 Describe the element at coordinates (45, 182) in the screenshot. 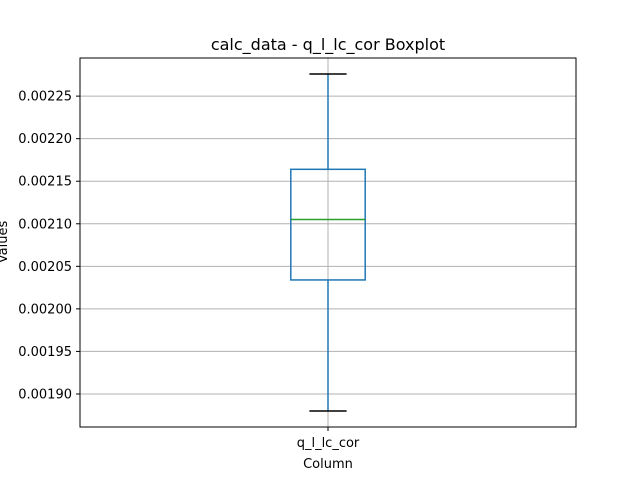

I see `y-tick-label: 0.00215` at that location.